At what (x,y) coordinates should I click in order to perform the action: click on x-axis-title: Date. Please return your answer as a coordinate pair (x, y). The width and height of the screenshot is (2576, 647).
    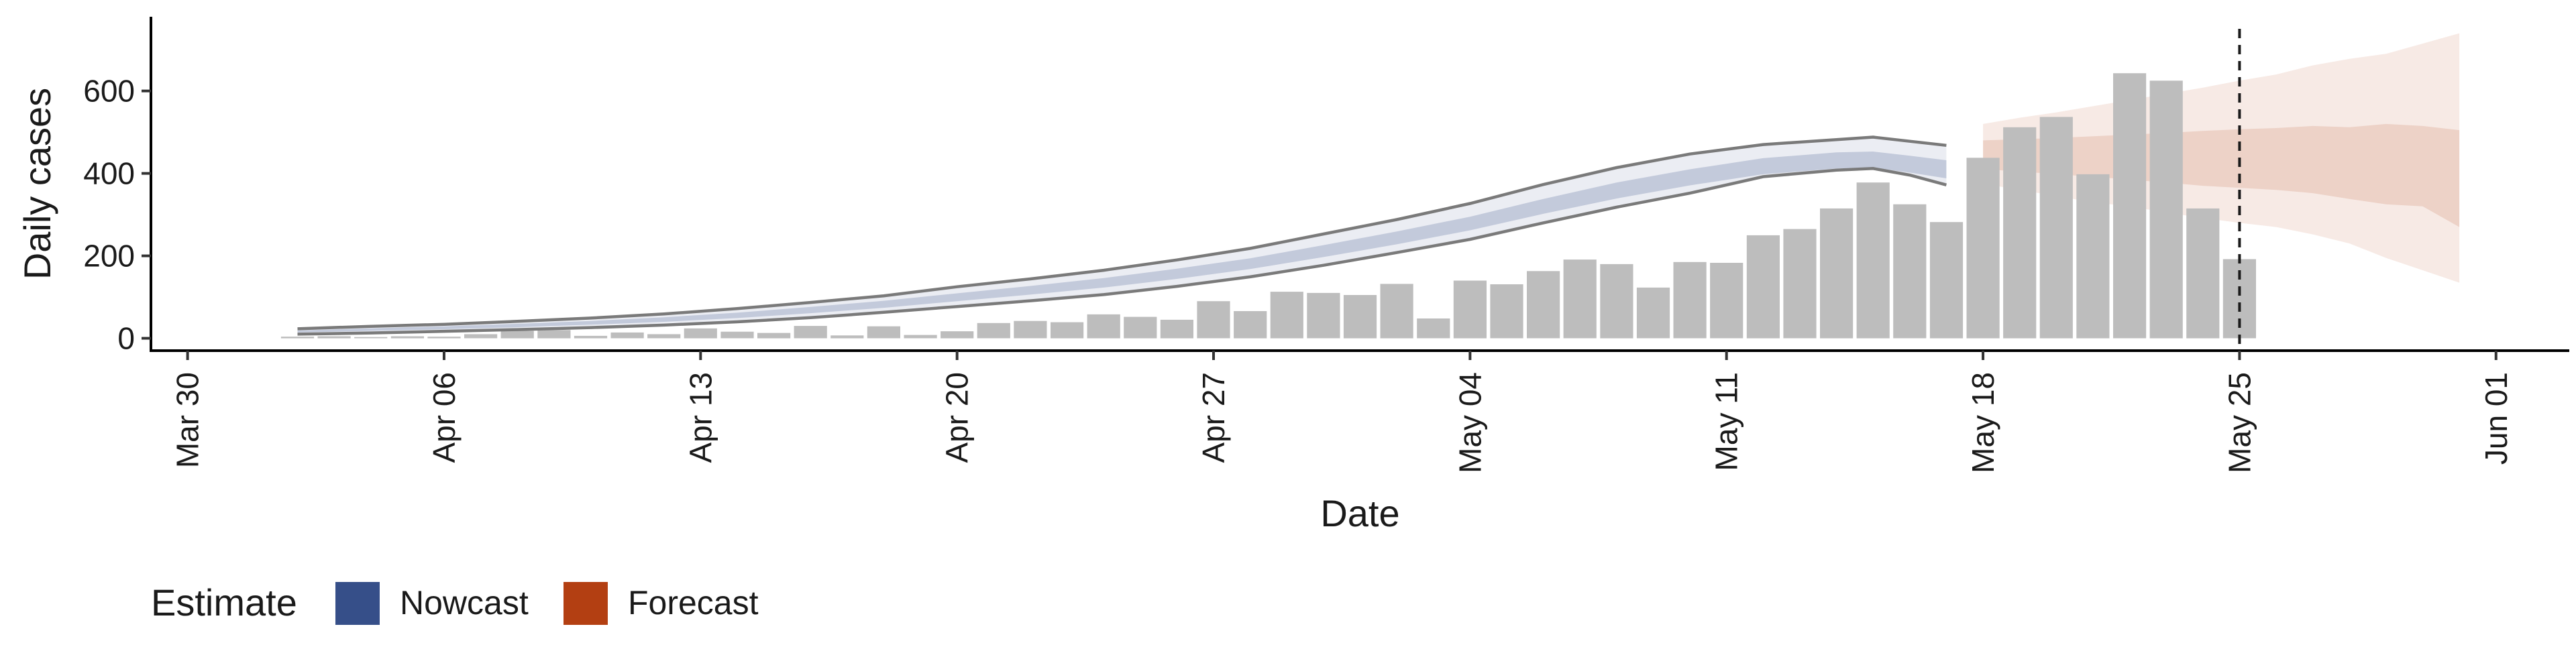
    Looking at the image, I should click on (1359, 513).